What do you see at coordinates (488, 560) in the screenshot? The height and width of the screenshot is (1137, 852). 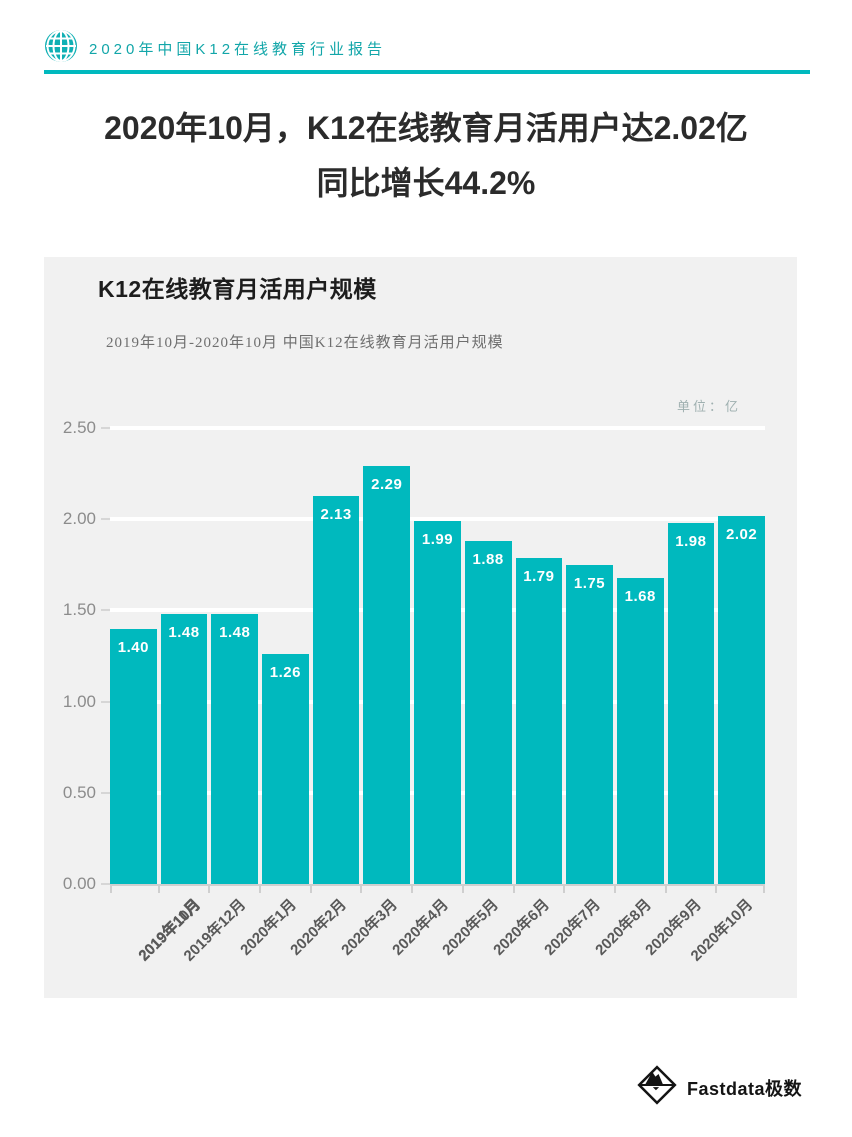 I see `bar-value-label: 1.88` at bounding box center [488, 560].